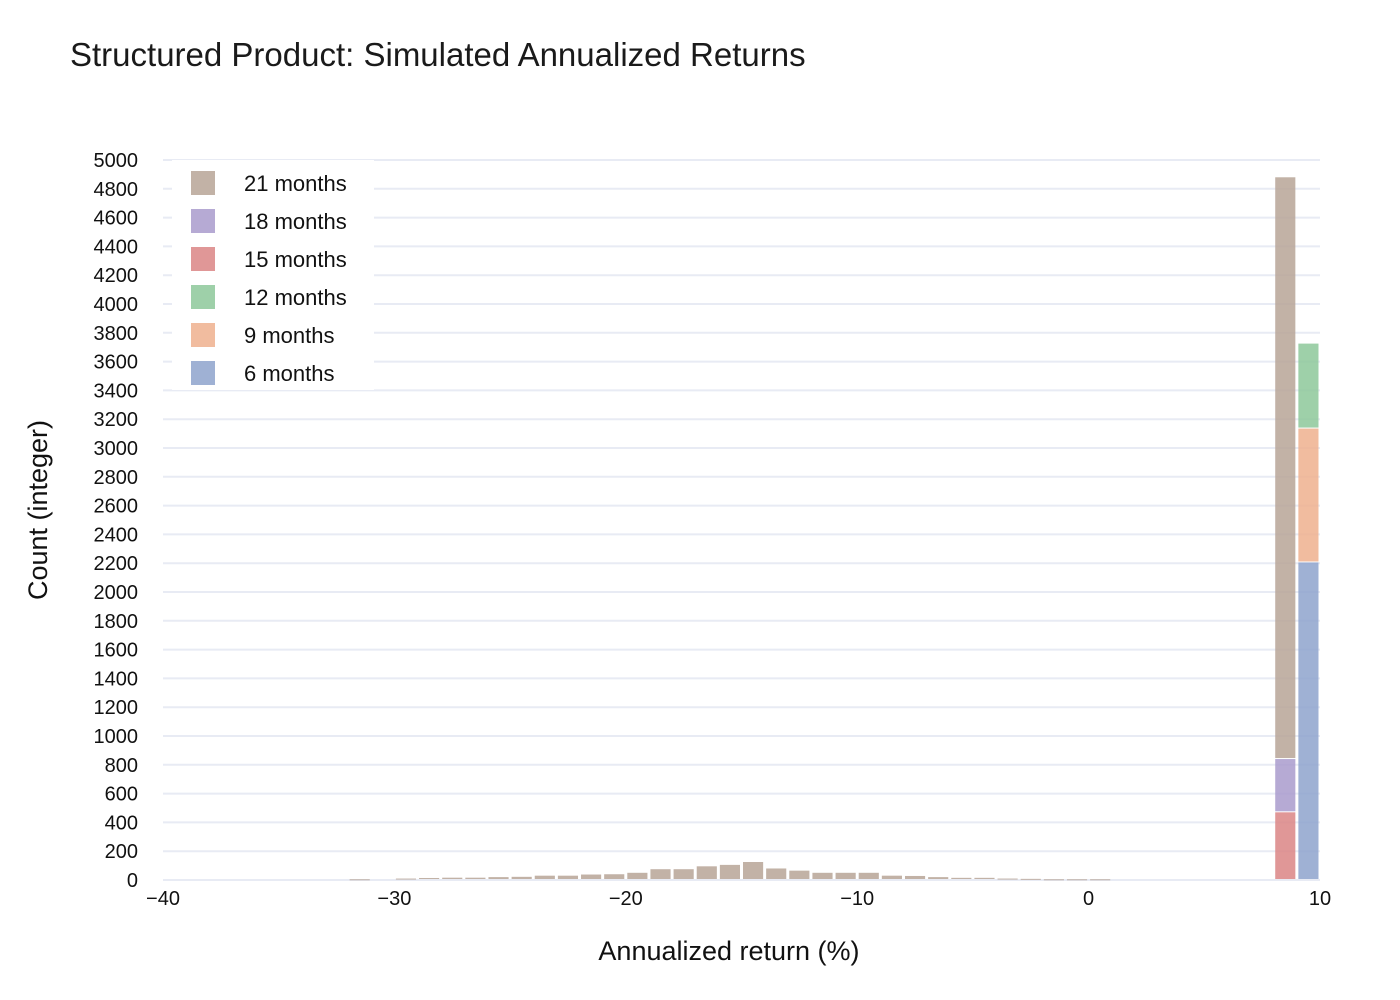 The height and width of the screenshot is (1000, 1400). What do you see at coordinates (116, 651) in the screenshot?
I see `y-tick-label: 1600` at bounding box center [116, 651].